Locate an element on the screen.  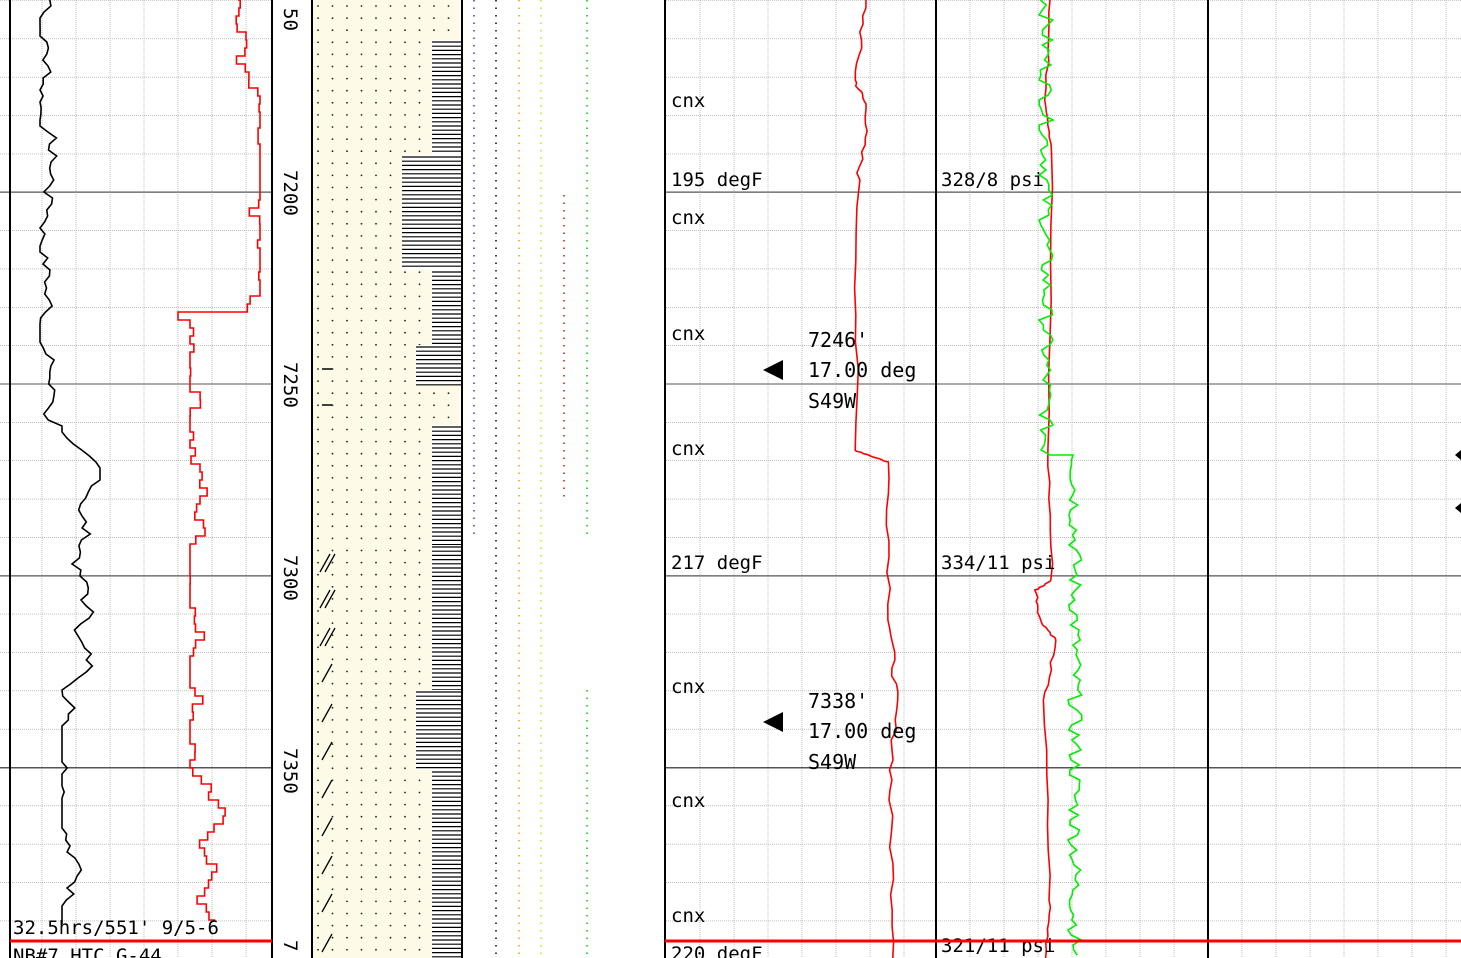
rop-curve is located at coordinates (69, 462).